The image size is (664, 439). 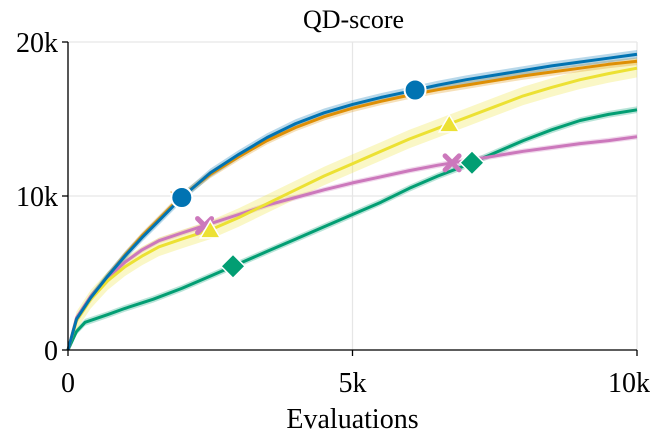 What do you see at coordinates (37, 43) in the screenshot?
I see `y-tick-label: 20k` at bounding box center [37, 43].